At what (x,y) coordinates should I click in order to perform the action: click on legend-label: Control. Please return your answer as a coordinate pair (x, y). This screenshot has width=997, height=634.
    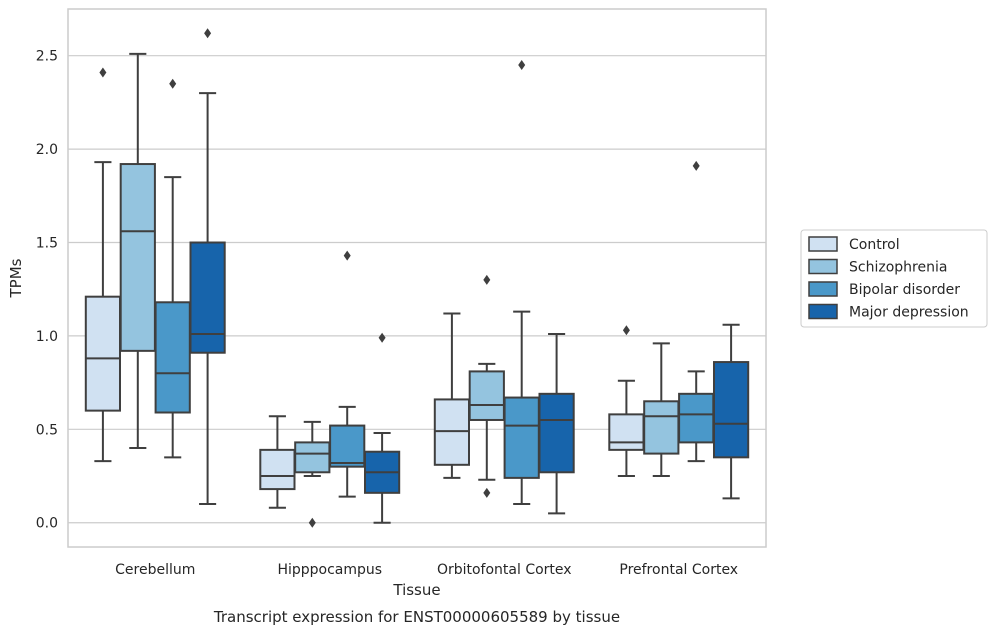
    Looking at the image, I should click on (874, 245).